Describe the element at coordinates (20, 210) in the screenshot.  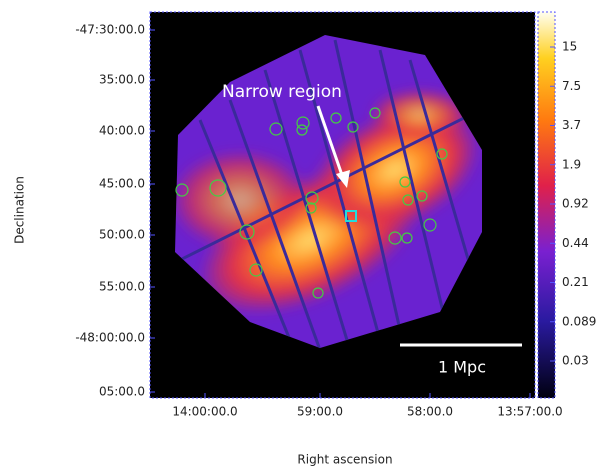
I see `y-axis-title: Declination` at that location.